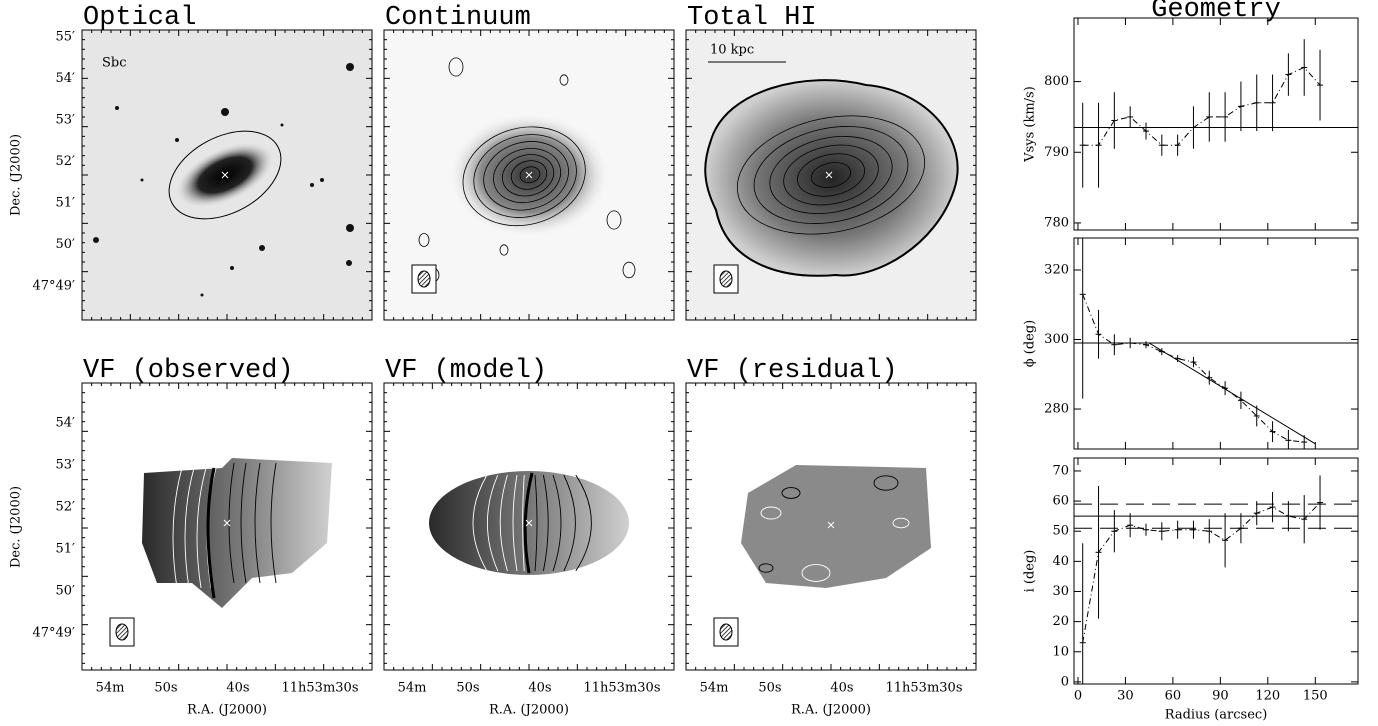 The height and width of the screenshot is (726, 1378). I want to click on ra-tick-label: 40s, so click(539, 688).